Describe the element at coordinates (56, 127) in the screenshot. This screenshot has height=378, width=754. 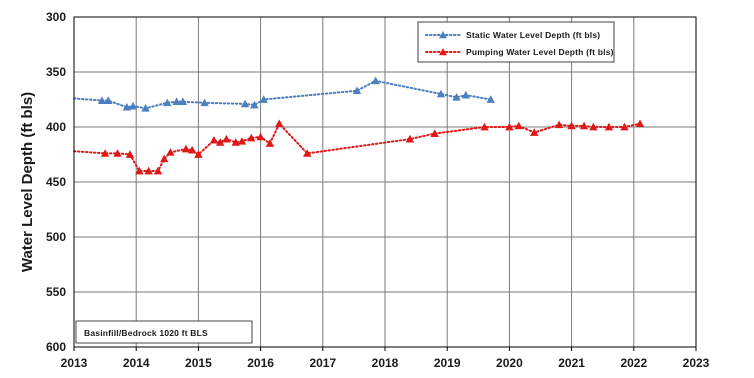
I see `y-tick-label: 400` at that location.